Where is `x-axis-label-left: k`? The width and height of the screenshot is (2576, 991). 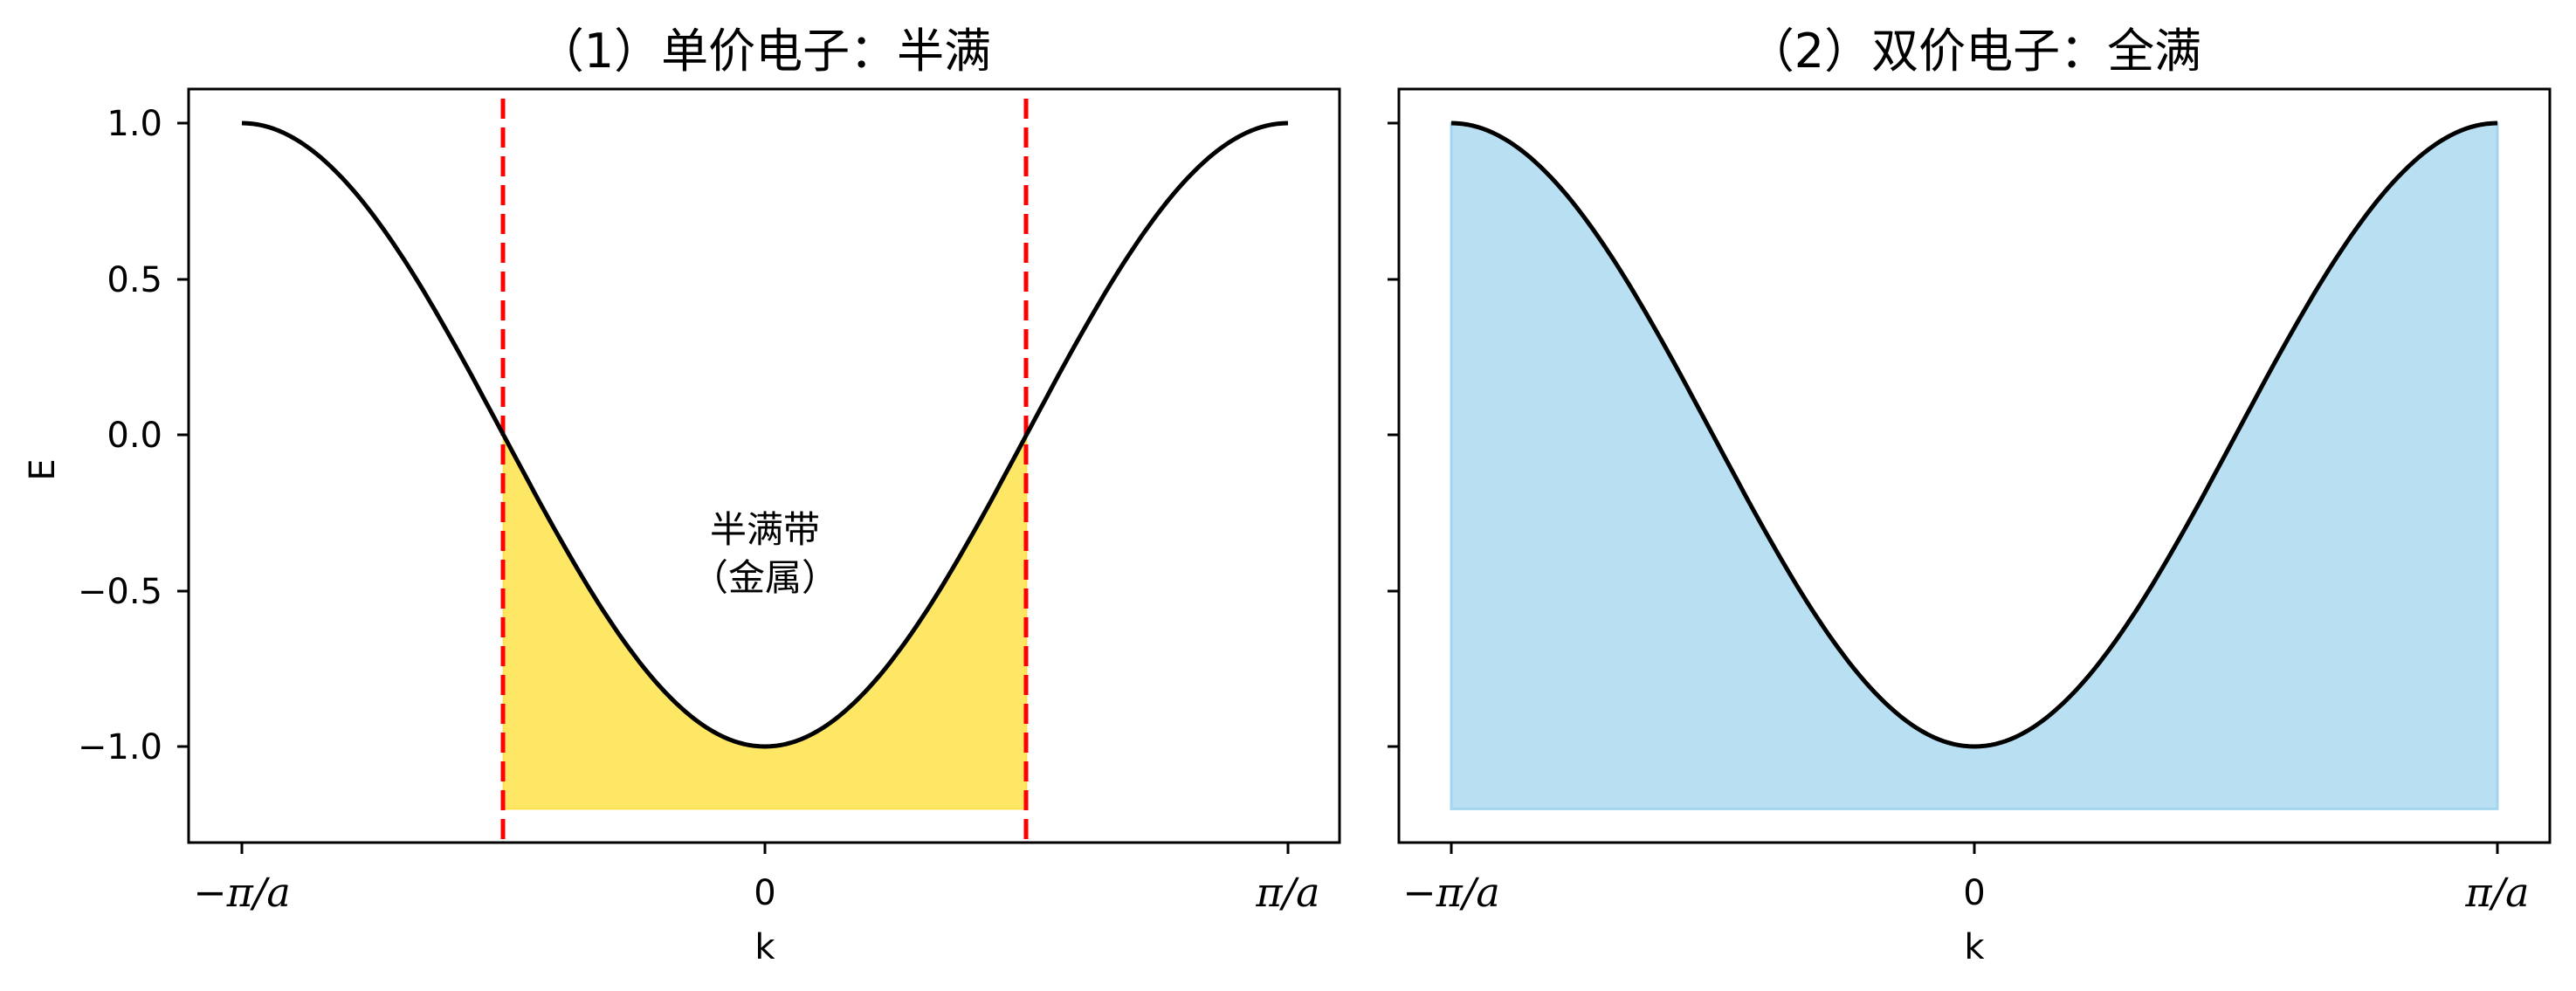
x-axis-label-left: k is located at coordinates (764, 947).